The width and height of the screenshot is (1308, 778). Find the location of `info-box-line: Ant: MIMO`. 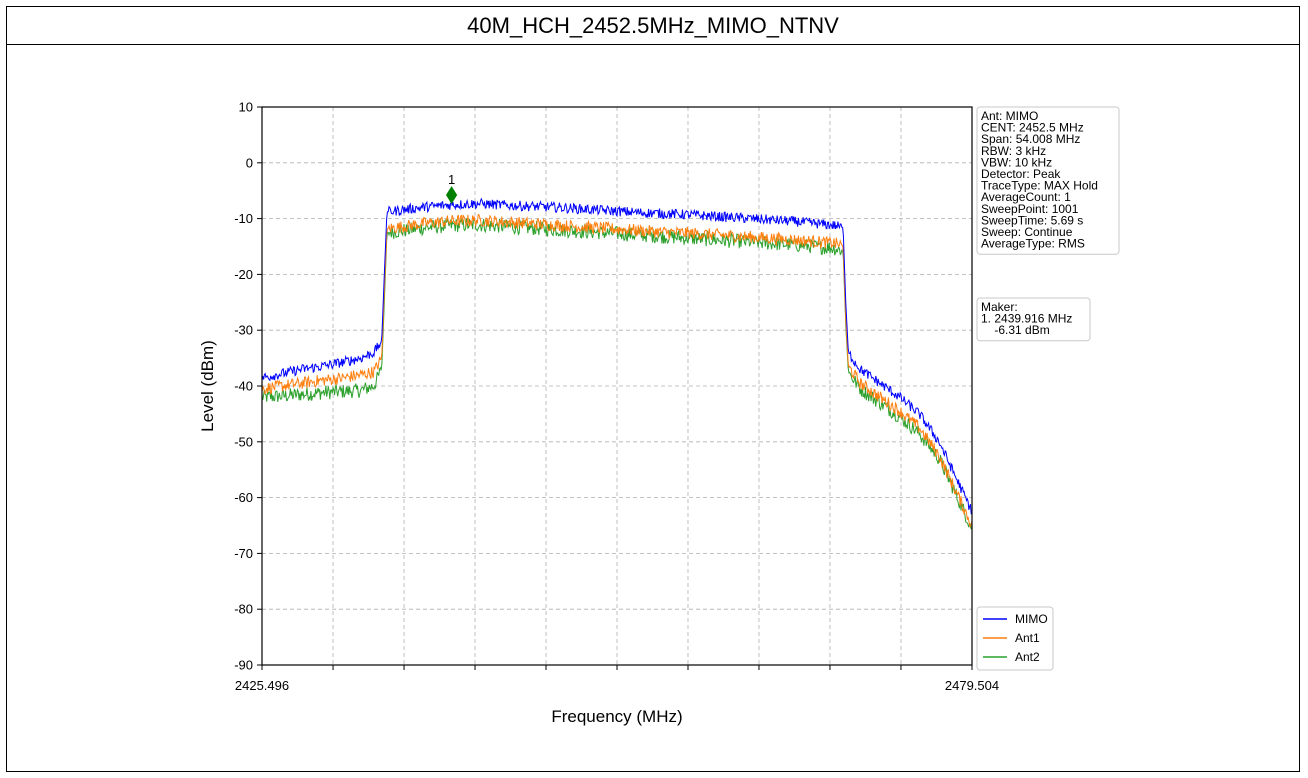

info-box-line: Ant: MIMO is located at coordinates (1009, 116).